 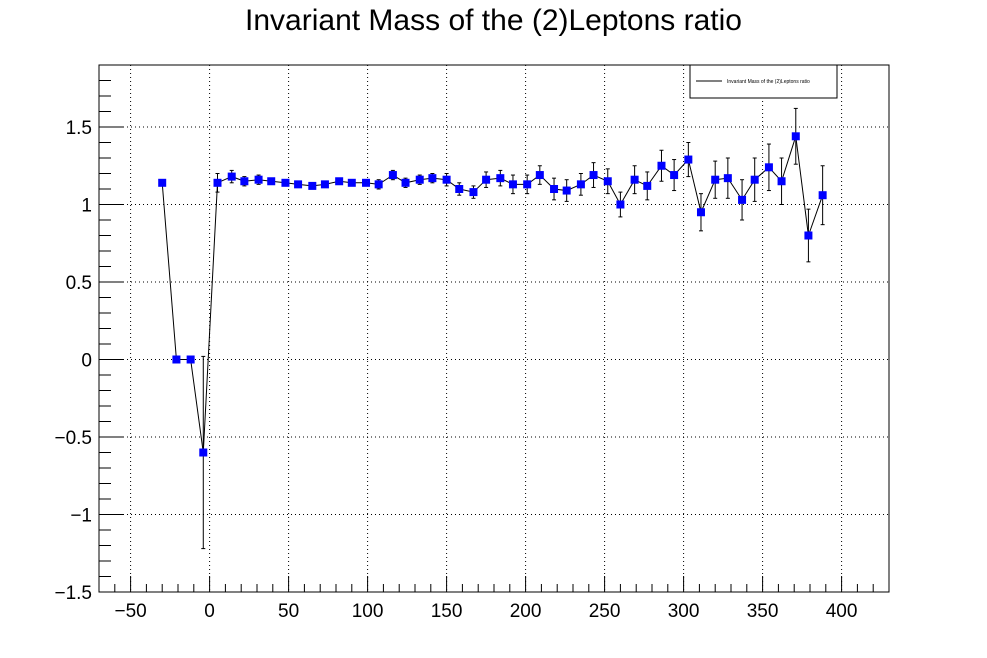 What do you see at coordinates (86, 361) in the screenshot?
I see `y-tick-label: 0` at bounding box center [86, 361].